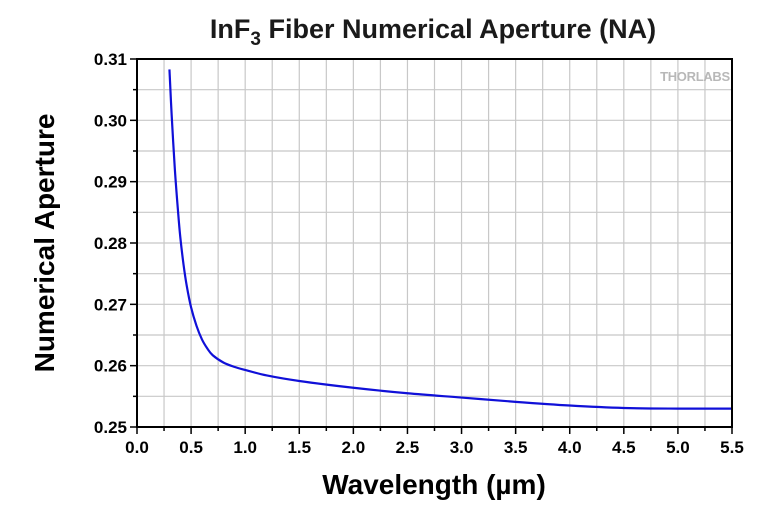 The width and height of the screenshot is (780, 511). What do you see at coordinates (695, 76) in the screenshot?
I see `thorlabs-logo: THORLABS` at bounding box center [695, 76].